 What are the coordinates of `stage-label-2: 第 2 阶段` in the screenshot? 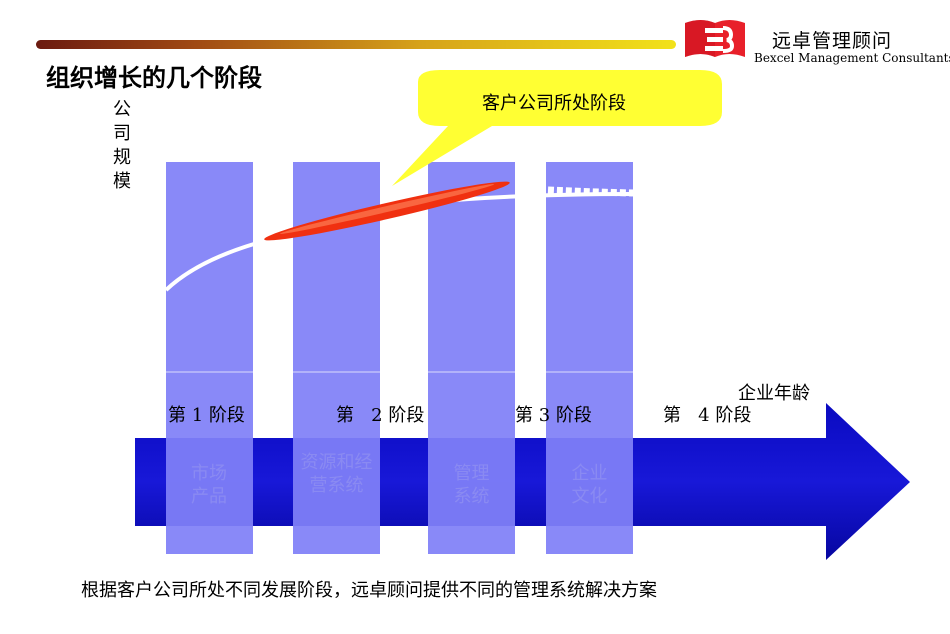 It's located at (380, 415).